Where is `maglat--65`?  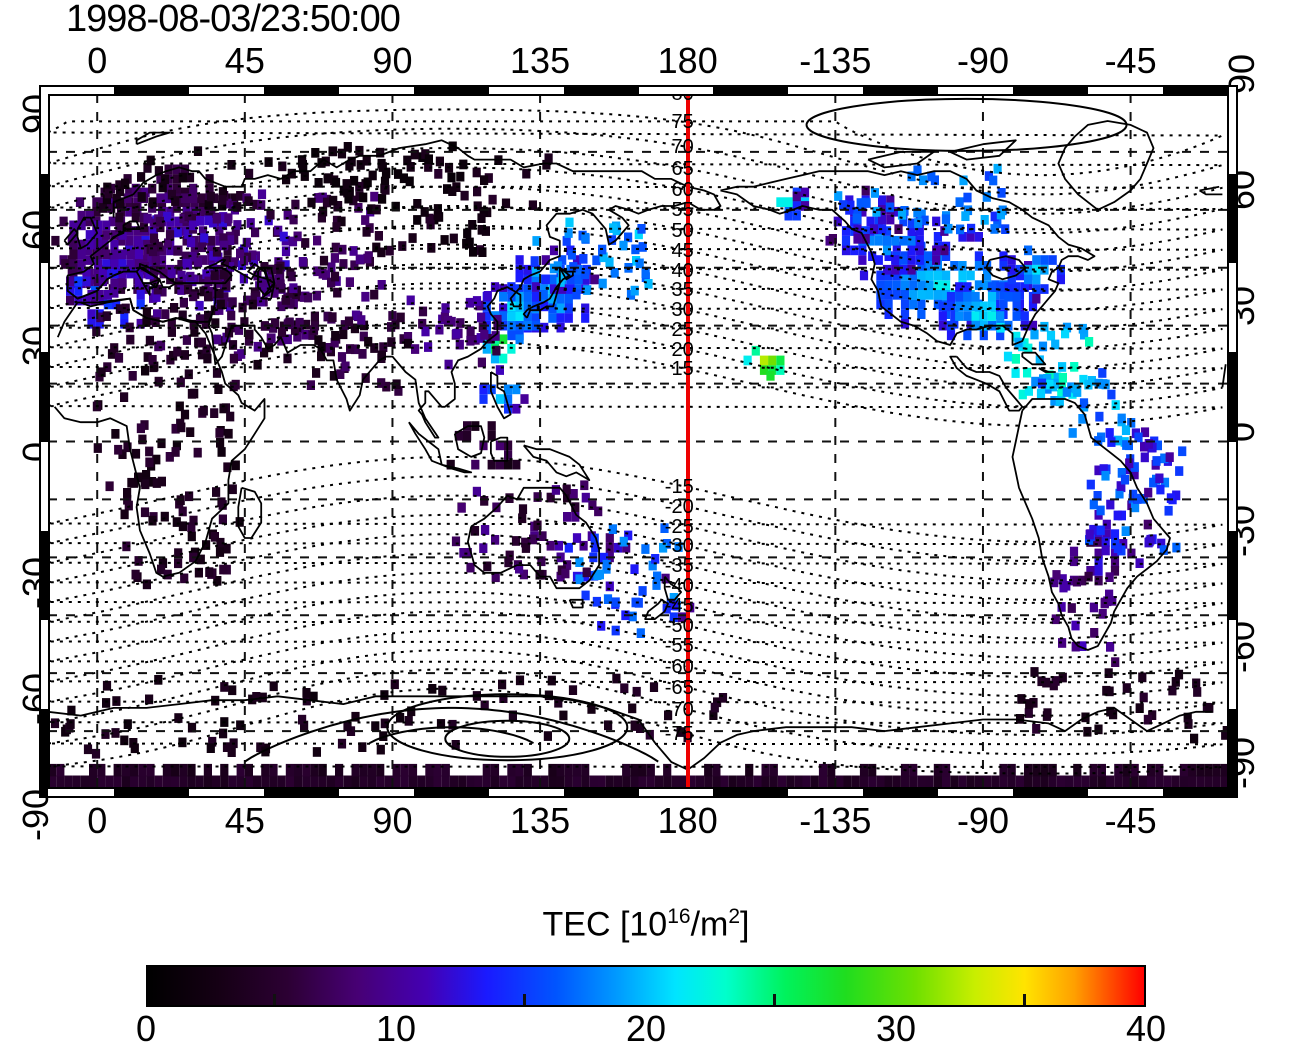 maglat--65 is located at coordinates (635, 692).